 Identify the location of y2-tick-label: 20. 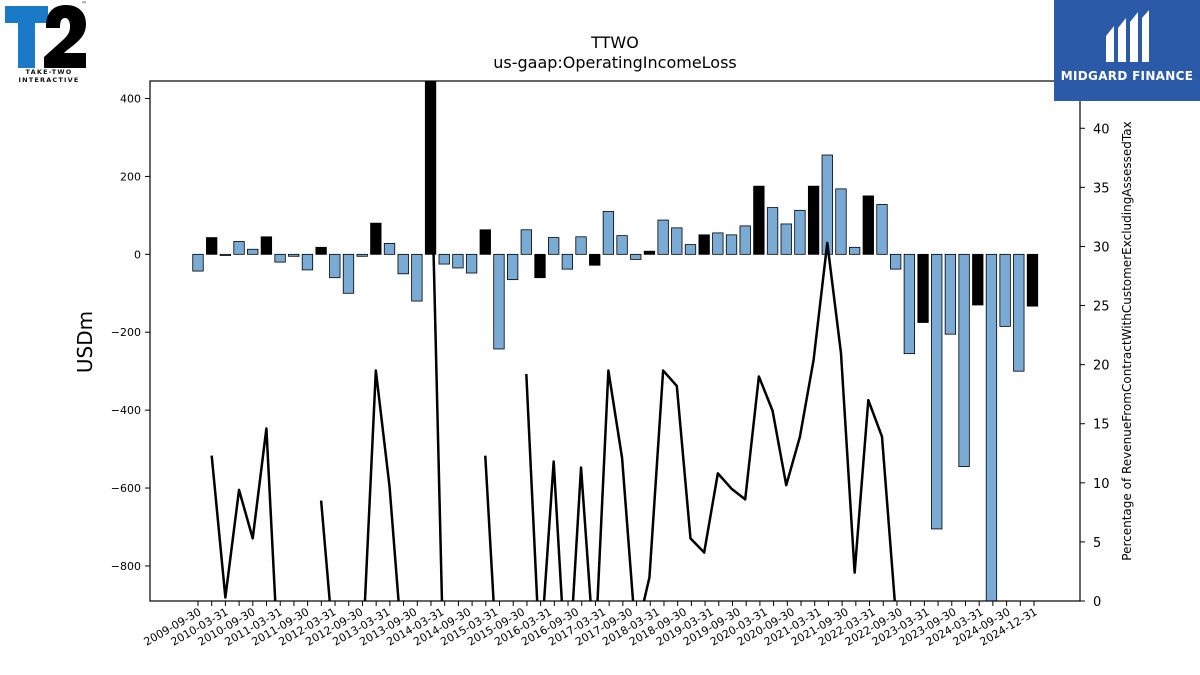
(1101, 366).